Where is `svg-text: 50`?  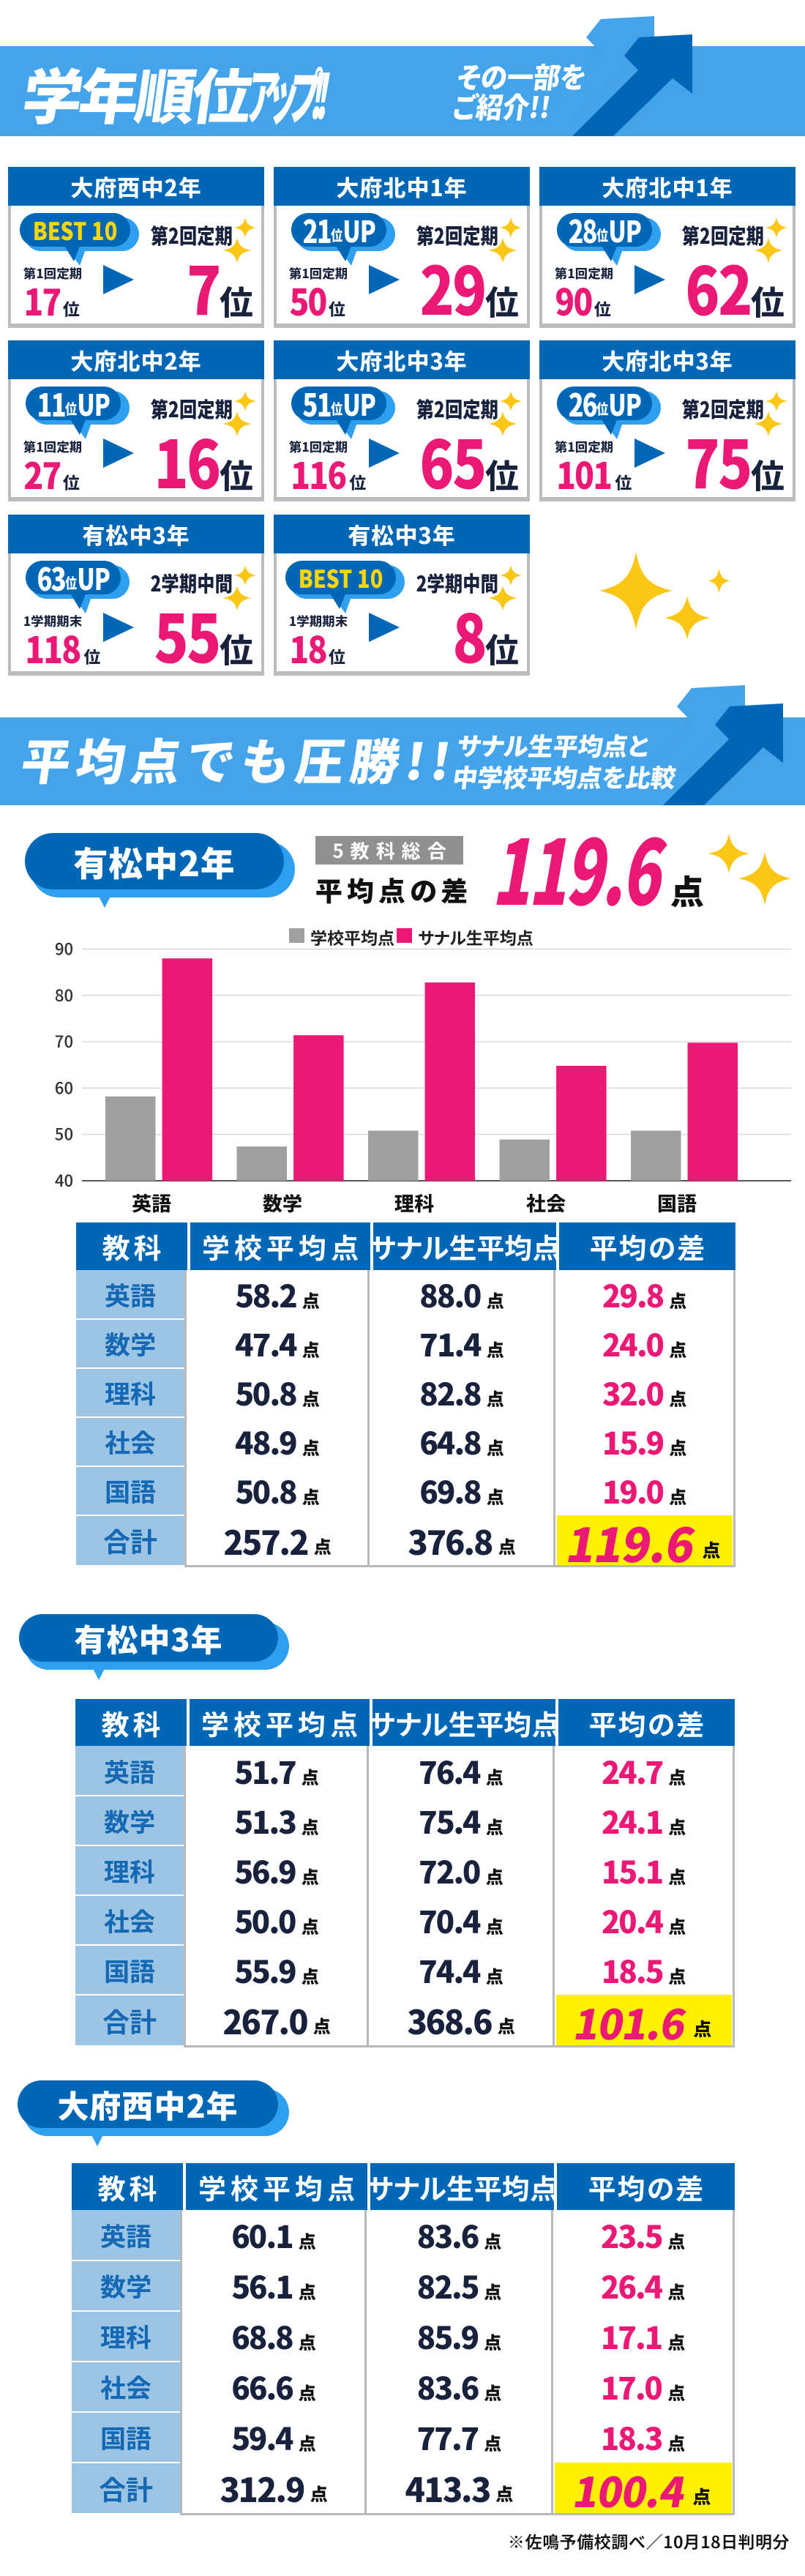
svg-text: 50 is located at coordinates (64, 1134).